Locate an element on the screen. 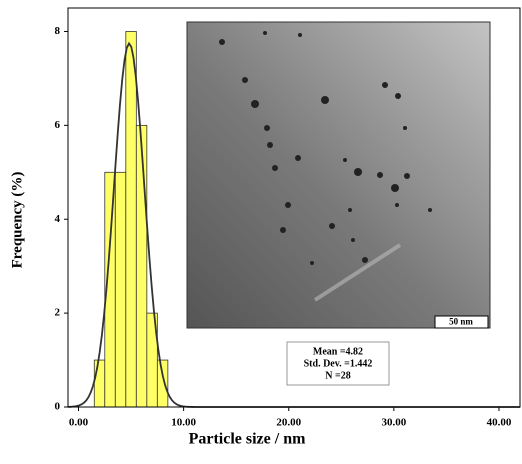 Image resolution: width=522 pixels, height=464 pixels. y-tick-label: 2 is located at coordinates (58, 313).